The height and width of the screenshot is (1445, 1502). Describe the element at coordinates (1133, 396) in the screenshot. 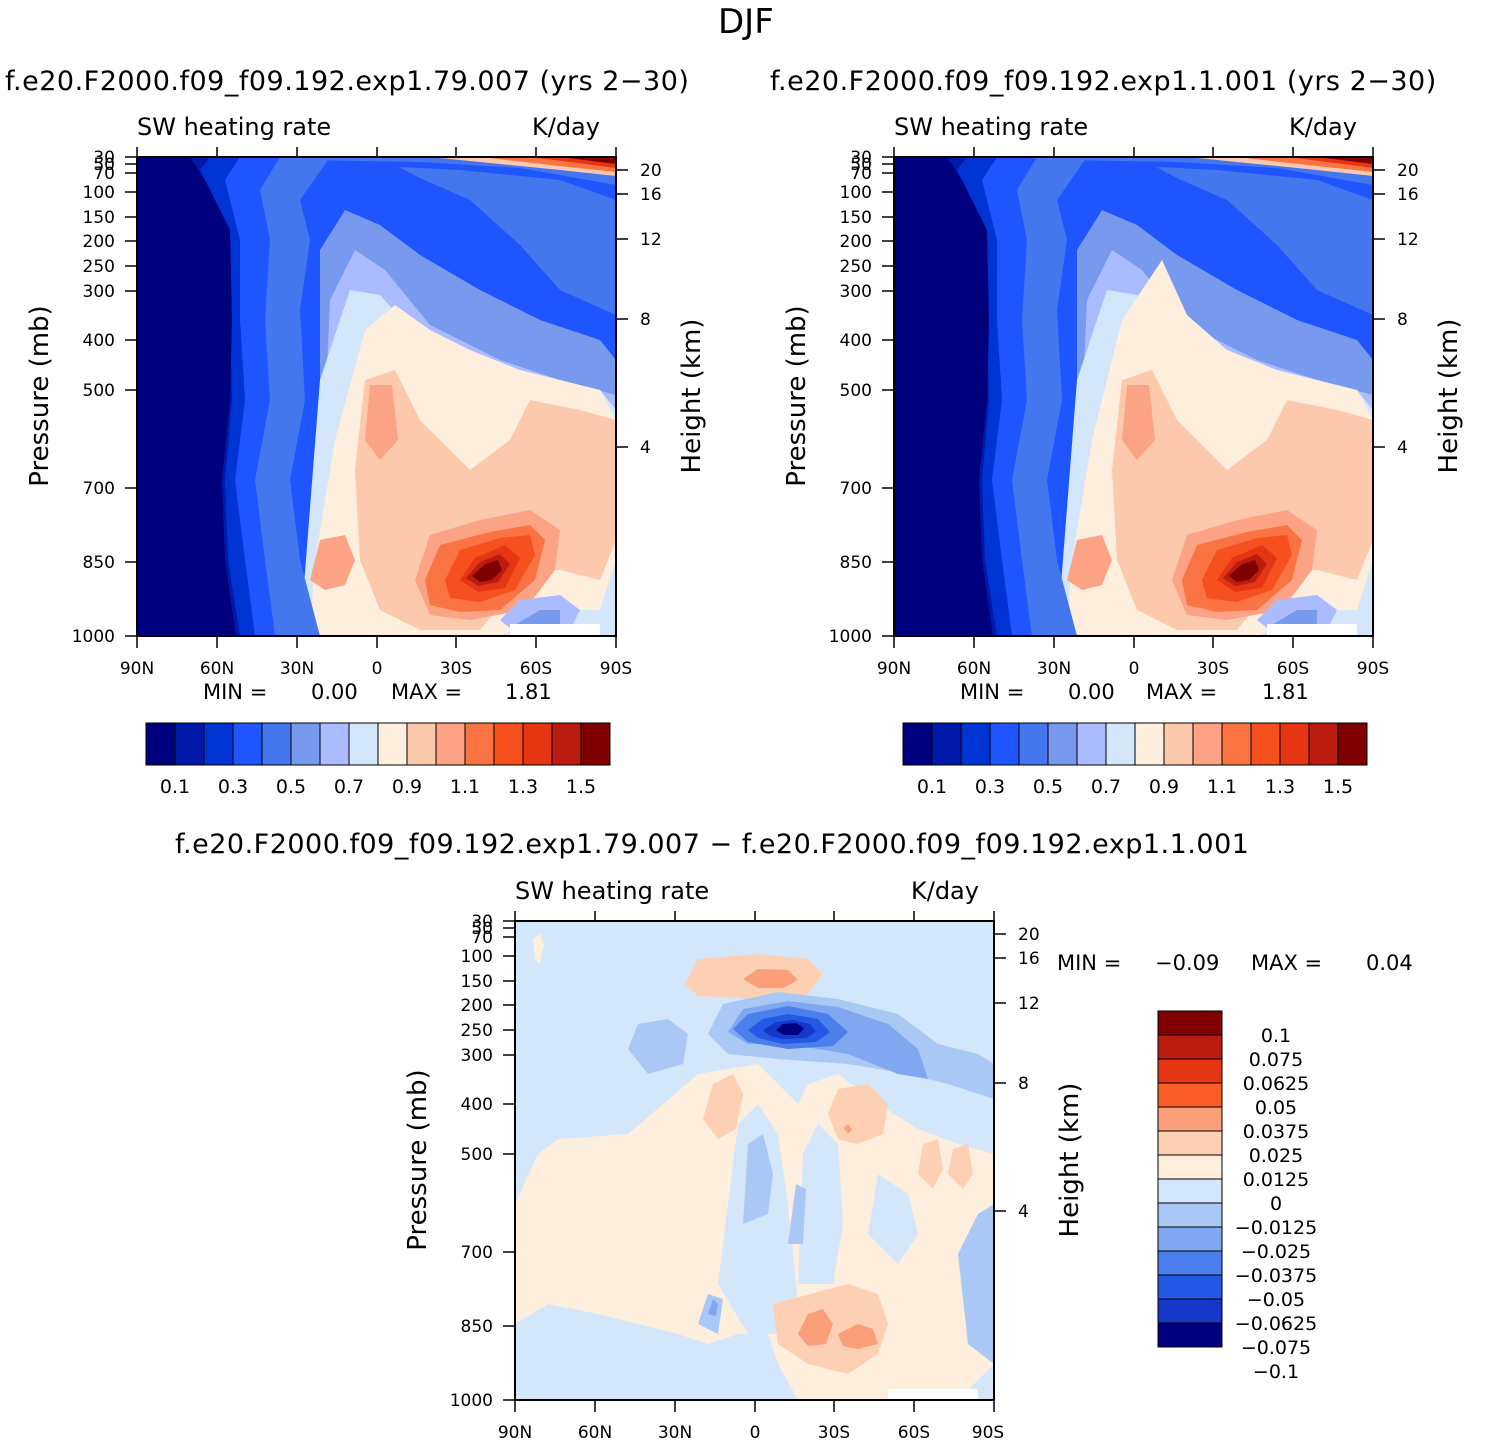

I see `panel2-field` at that location.